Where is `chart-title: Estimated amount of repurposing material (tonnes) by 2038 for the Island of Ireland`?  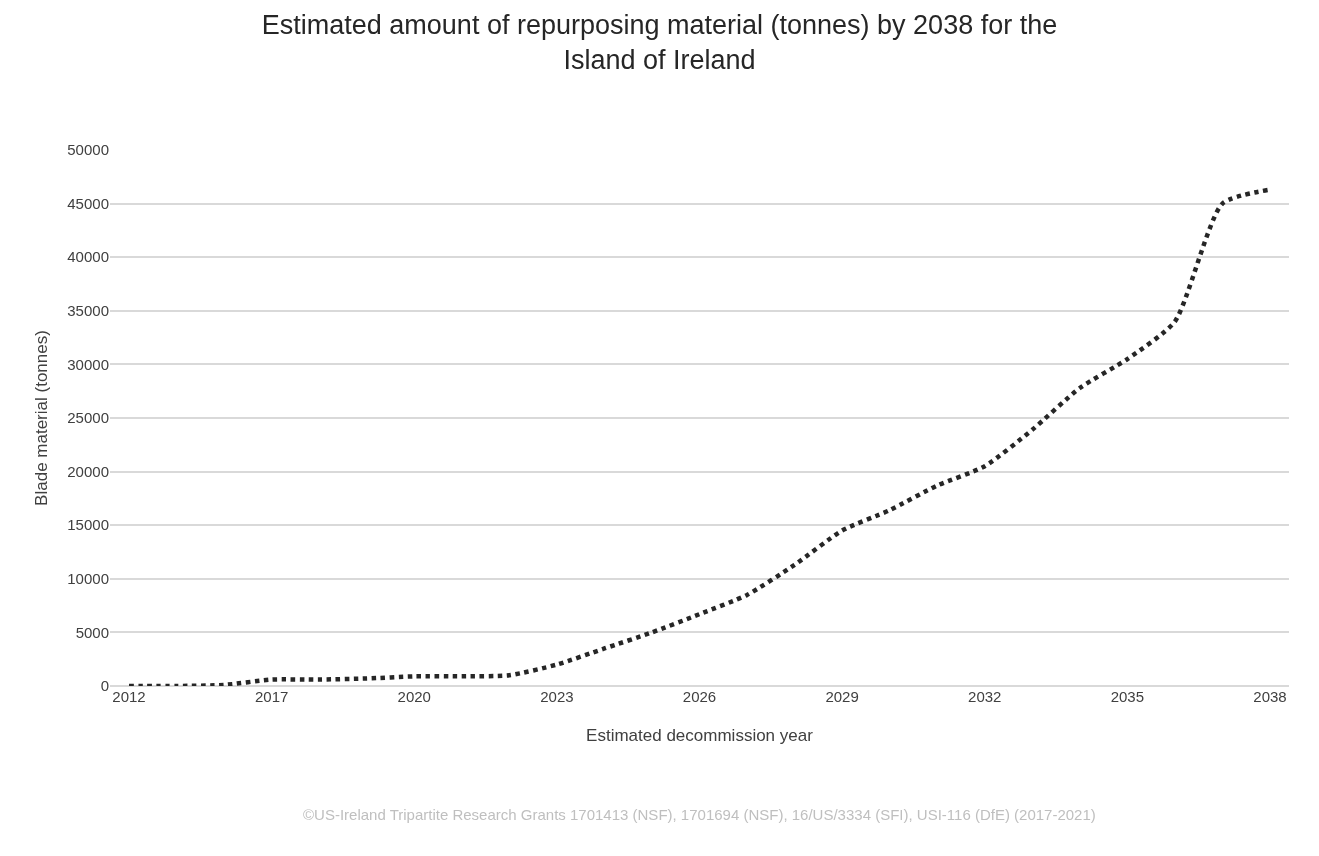
chart-title: Estimated amount of repurposing material (tonnes) by 2038 for the Island of Ireland is located at coordinates (659, 43).